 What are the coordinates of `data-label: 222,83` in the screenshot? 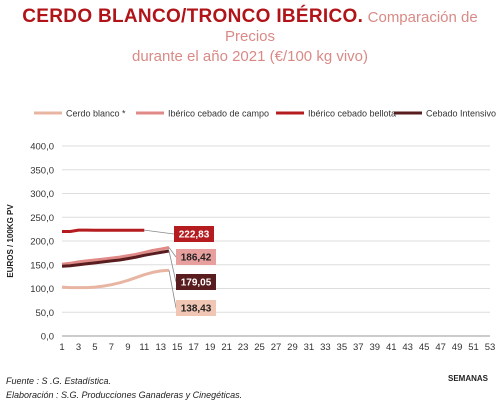 It's located at (194, 235).